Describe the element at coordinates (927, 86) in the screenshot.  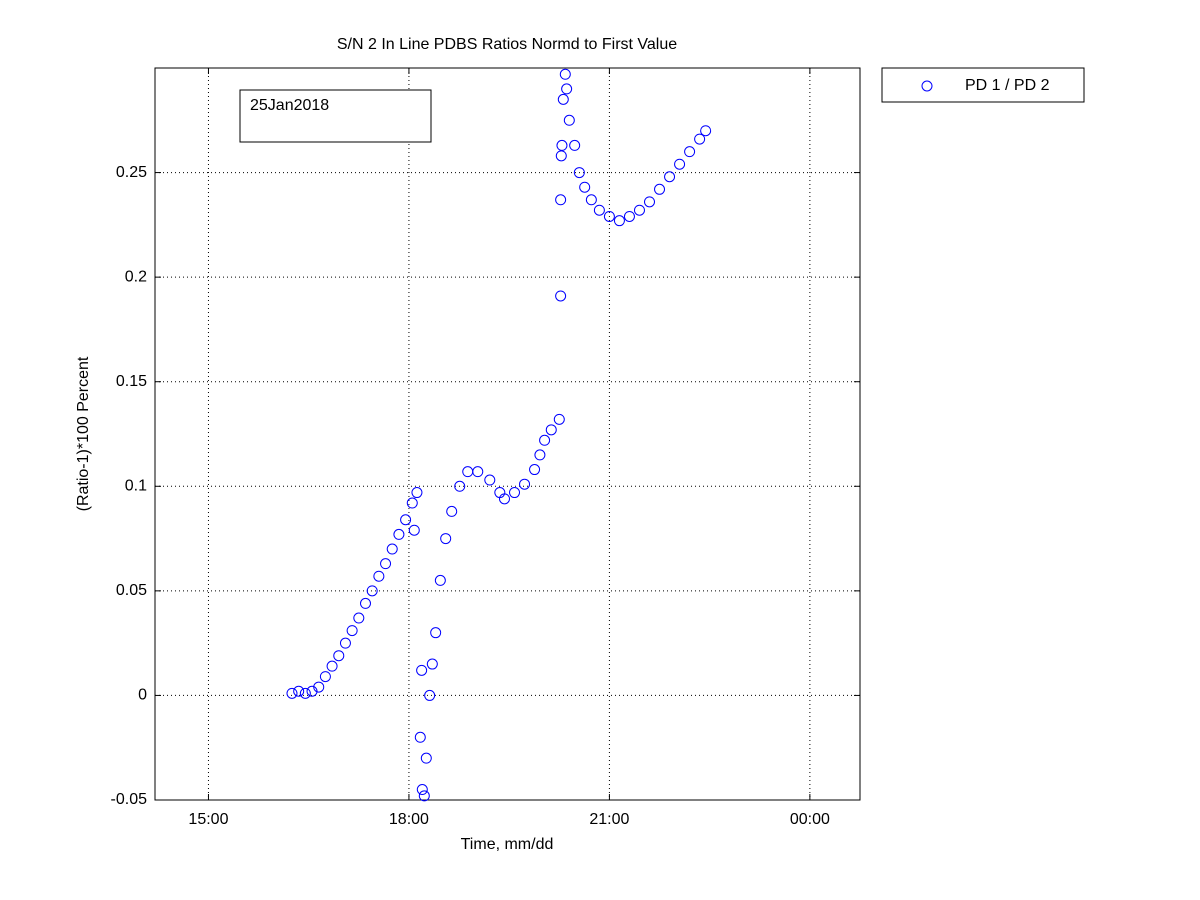
I see `legend-marker` at that location.